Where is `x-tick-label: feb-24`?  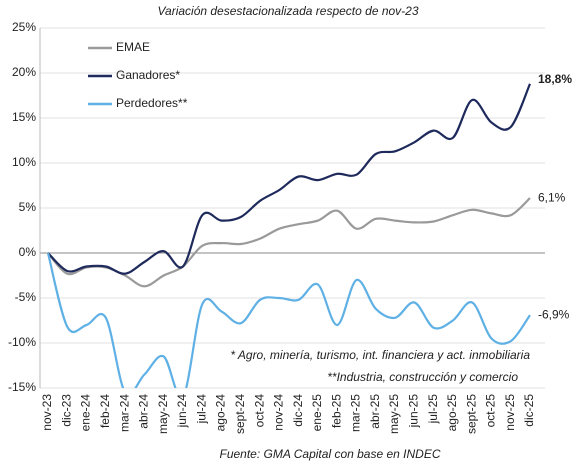
x-tick-label: feb-24 is located at coordinates (105, 411).